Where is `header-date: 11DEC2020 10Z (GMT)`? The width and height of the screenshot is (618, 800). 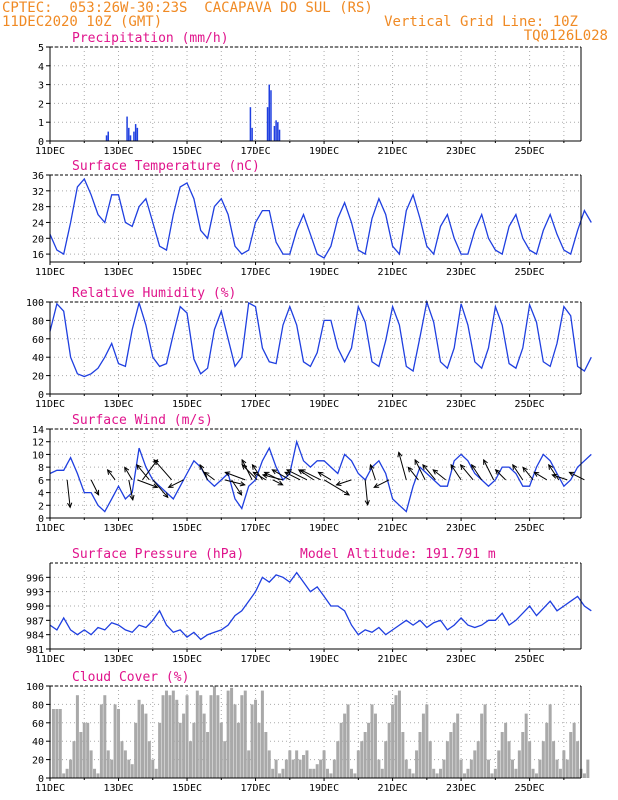 header-date: 11DEC2020 10Z (GMT) is located at coordinates (82, 22).